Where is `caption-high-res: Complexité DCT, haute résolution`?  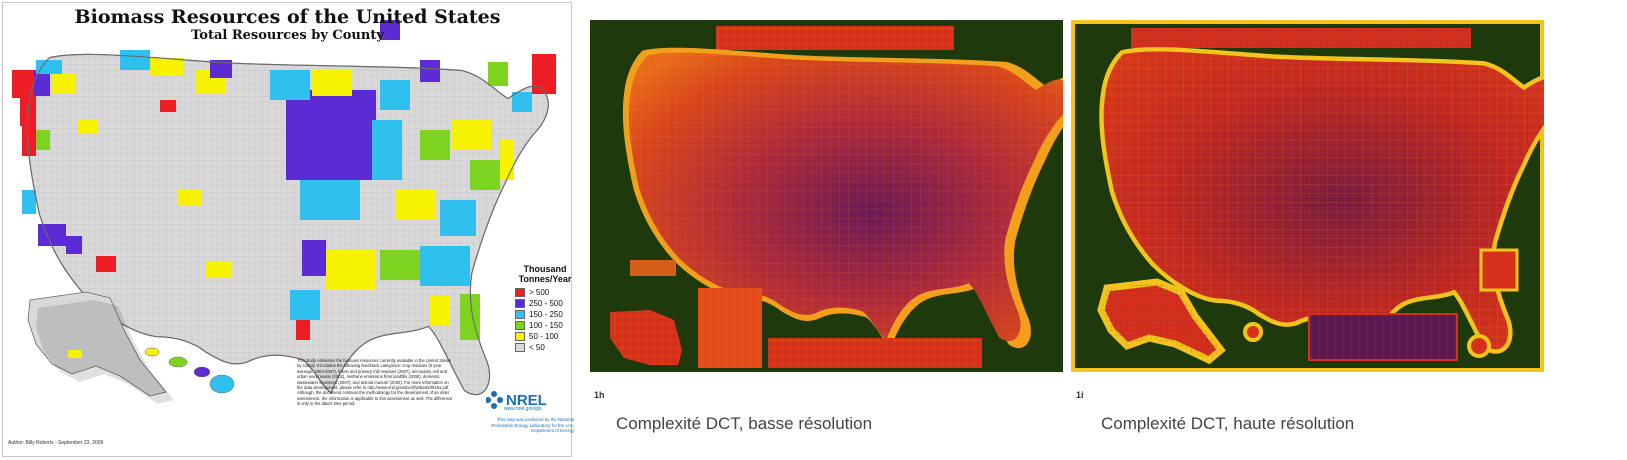 caption-high-res: Complexité DCT, haute résolution is located at coordinates (1228, 423).